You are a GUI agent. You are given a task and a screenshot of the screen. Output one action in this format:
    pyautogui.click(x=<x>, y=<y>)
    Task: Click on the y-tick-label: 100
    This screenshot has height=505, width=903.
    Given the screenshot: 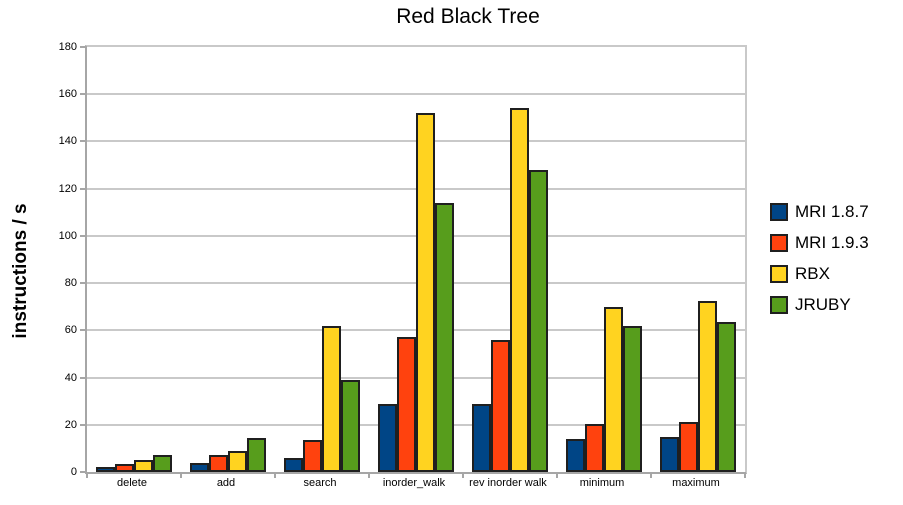 What is the action you would take?
    pyautogui.click(x=67, y=235)
    